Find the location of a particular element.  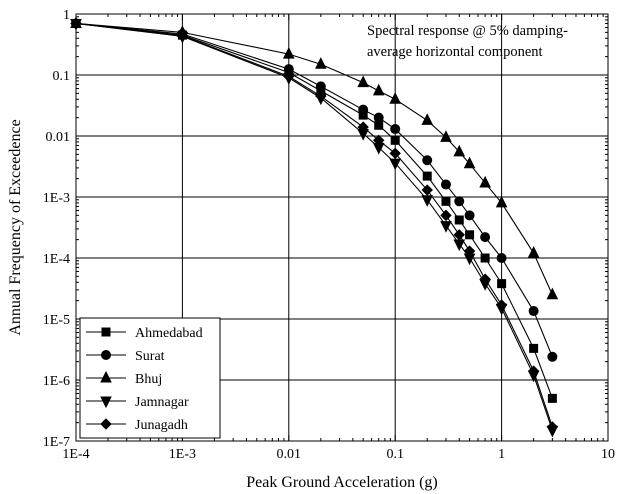

y-tick-label: 0.1 is located at coordinates (62, 76).